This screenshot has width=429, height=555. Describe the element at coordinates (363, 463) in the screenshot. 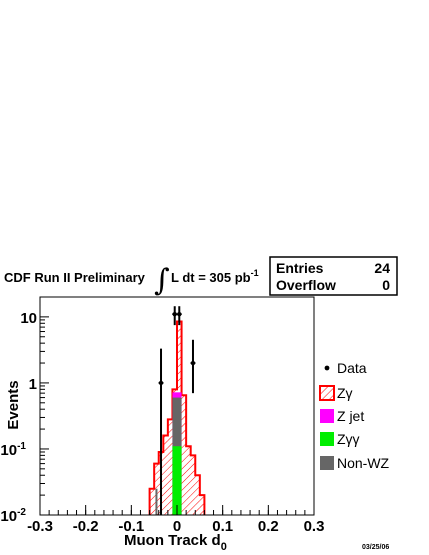

I see `legend-label-nonwz: Non-WZ` at that location.